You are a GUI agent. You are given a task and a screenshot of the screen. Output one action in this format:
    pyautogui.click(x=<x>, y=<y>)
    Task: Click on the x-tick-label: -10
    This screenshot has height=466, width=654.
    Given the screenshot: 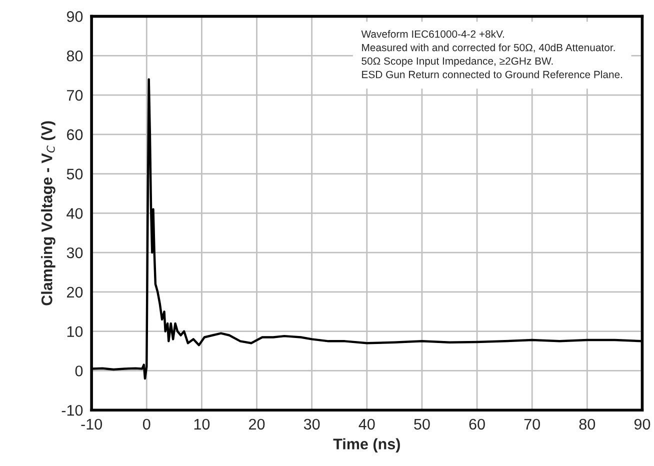 What is the action you would take?
    pyautogui.click(x=91, y=424)
    